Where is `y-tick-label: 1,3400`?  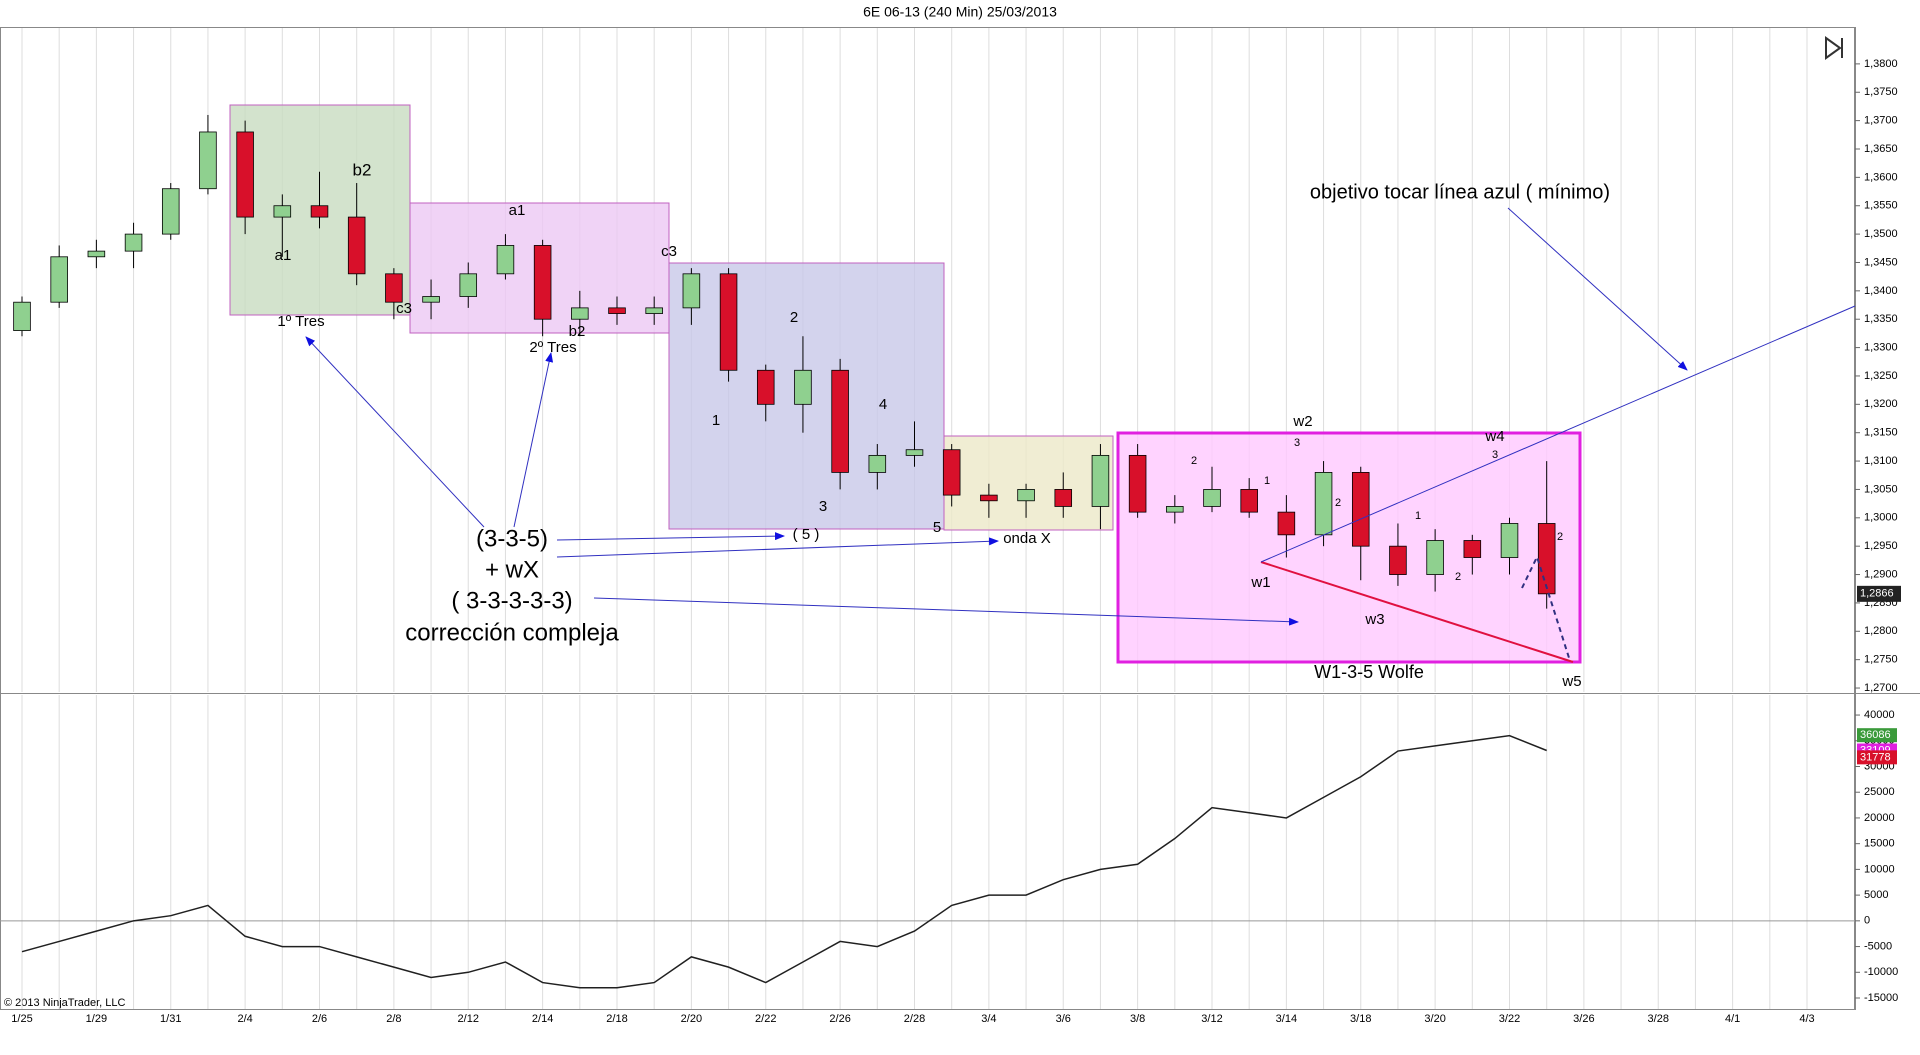
y-tick-label: 1,3400 is located at coordinates (1881, 291).